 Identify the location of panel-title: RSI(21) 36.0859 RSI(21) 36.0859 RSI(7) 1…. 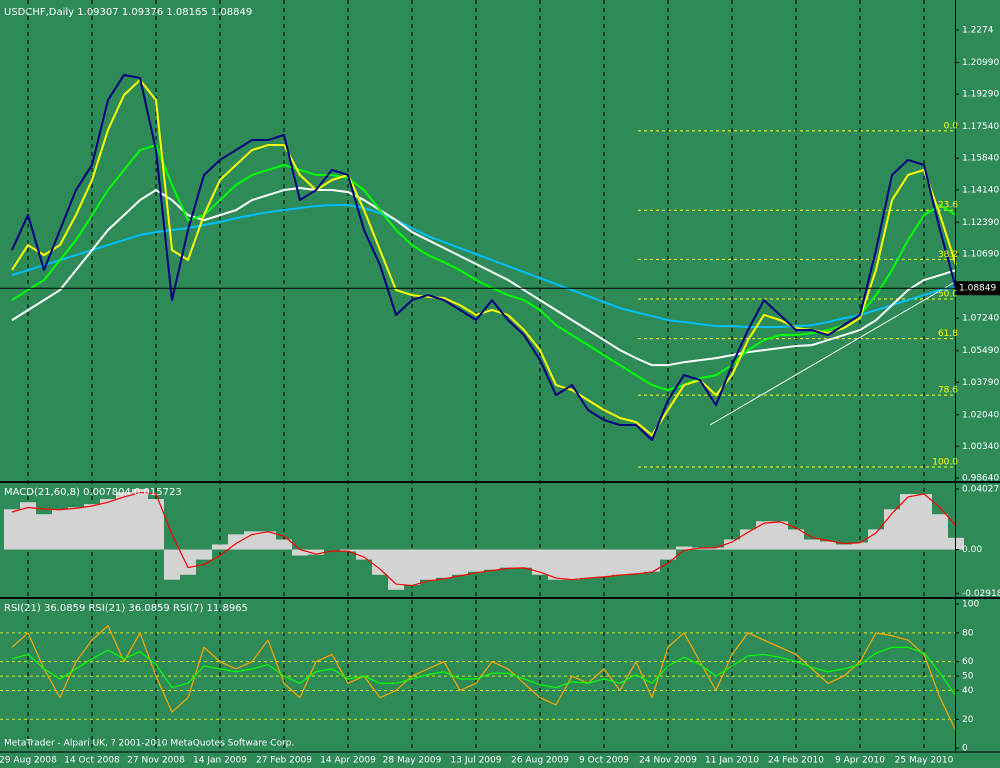
(126, 608).